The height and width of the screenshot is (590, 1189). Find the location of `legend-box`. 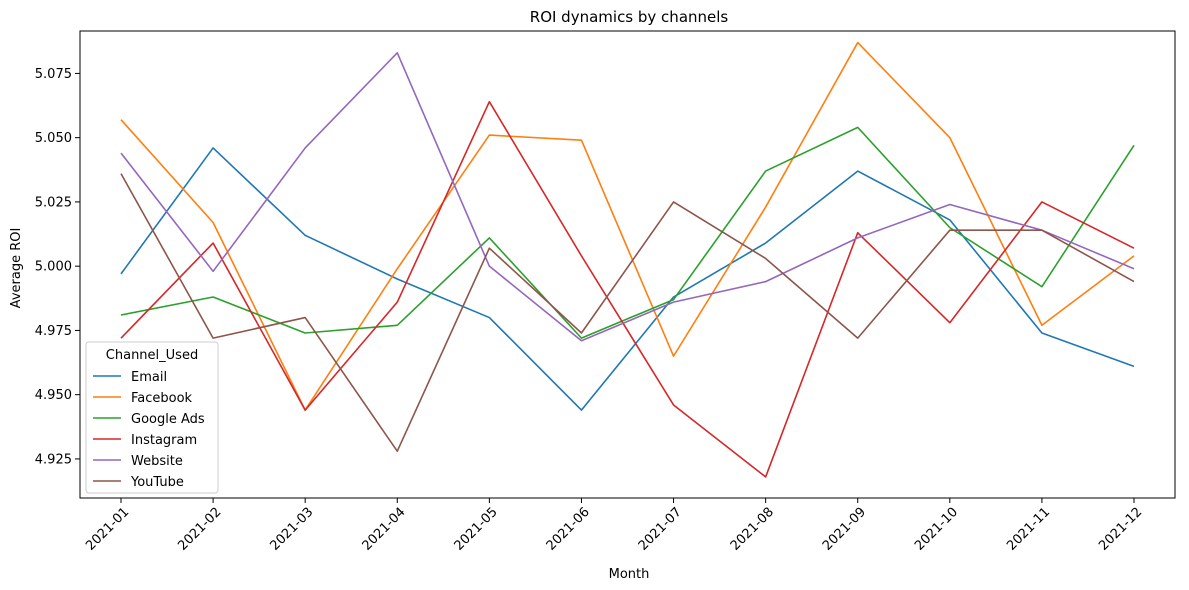

legend-box is located at coordinates (152, 417).